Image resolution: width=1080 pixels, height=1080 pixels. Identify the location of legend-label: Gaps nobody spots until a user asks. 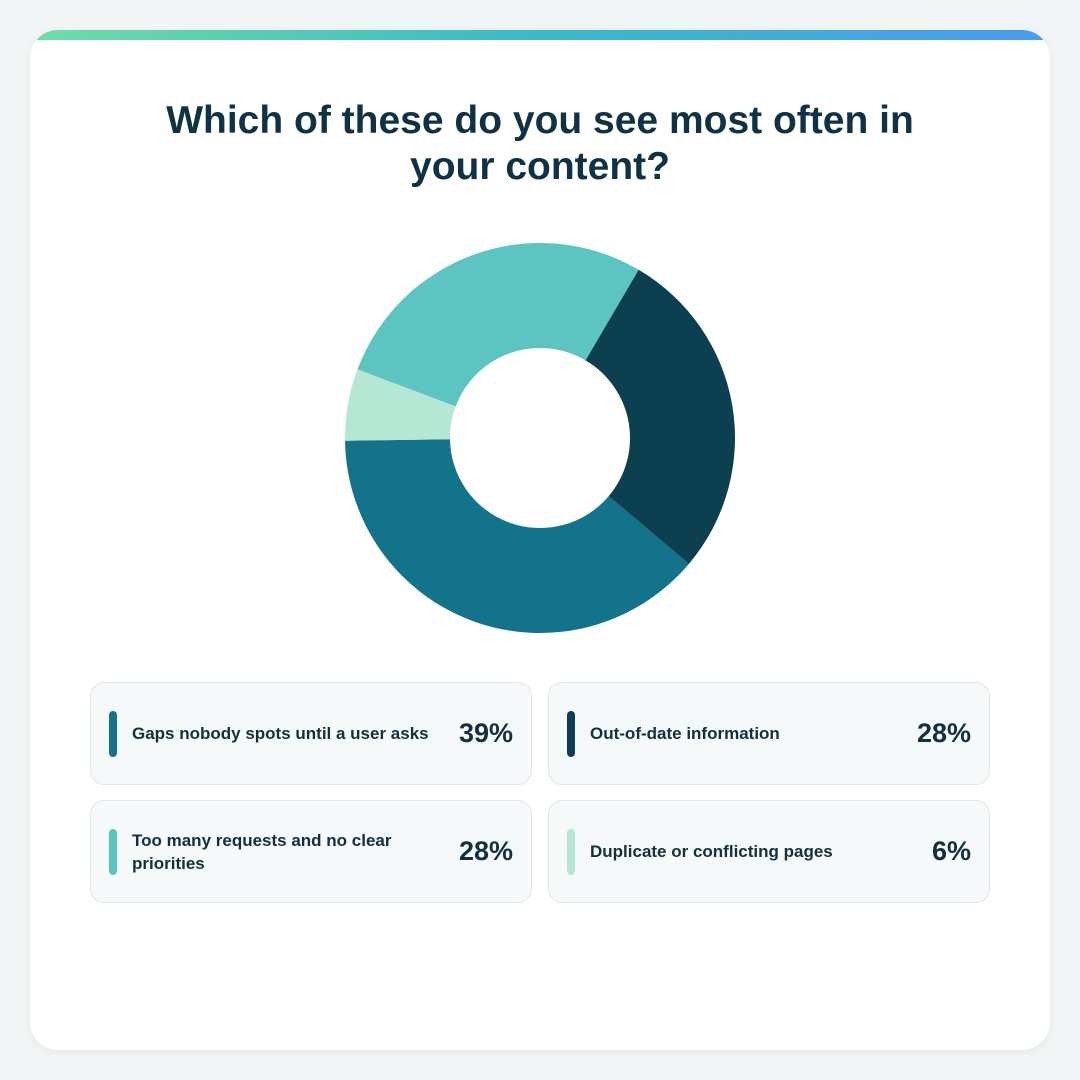
(280, 733).